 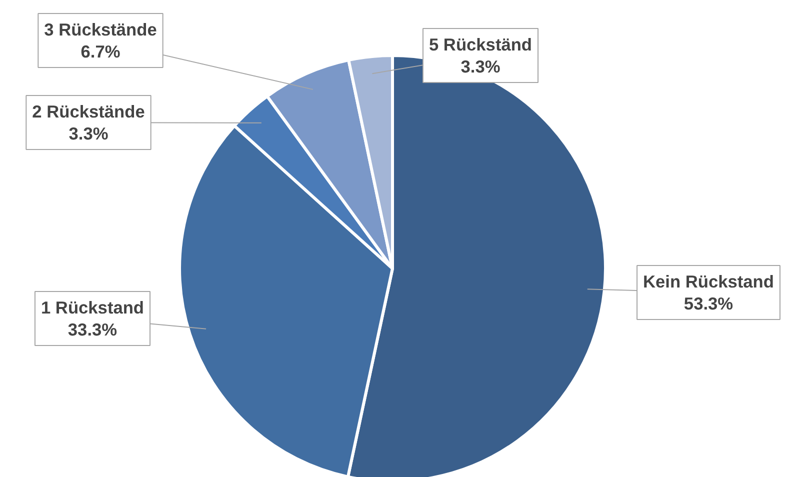 What do you see at coordinates (709, 304) in the screenshot?
I see `data-label: 53.3%` at bounding box center [709, 304].